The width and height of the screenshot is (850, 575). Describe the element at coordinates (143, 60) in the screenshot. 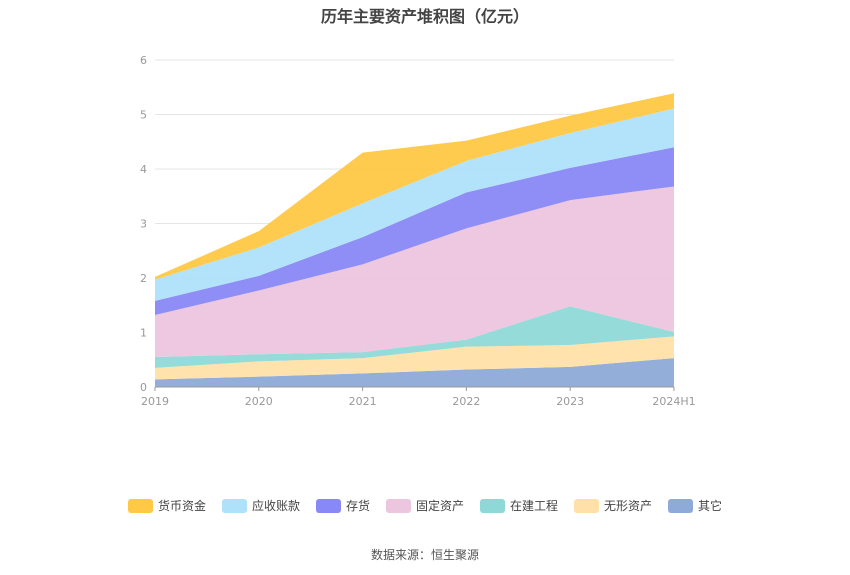

I see `y-tick-label: 6` at that location.